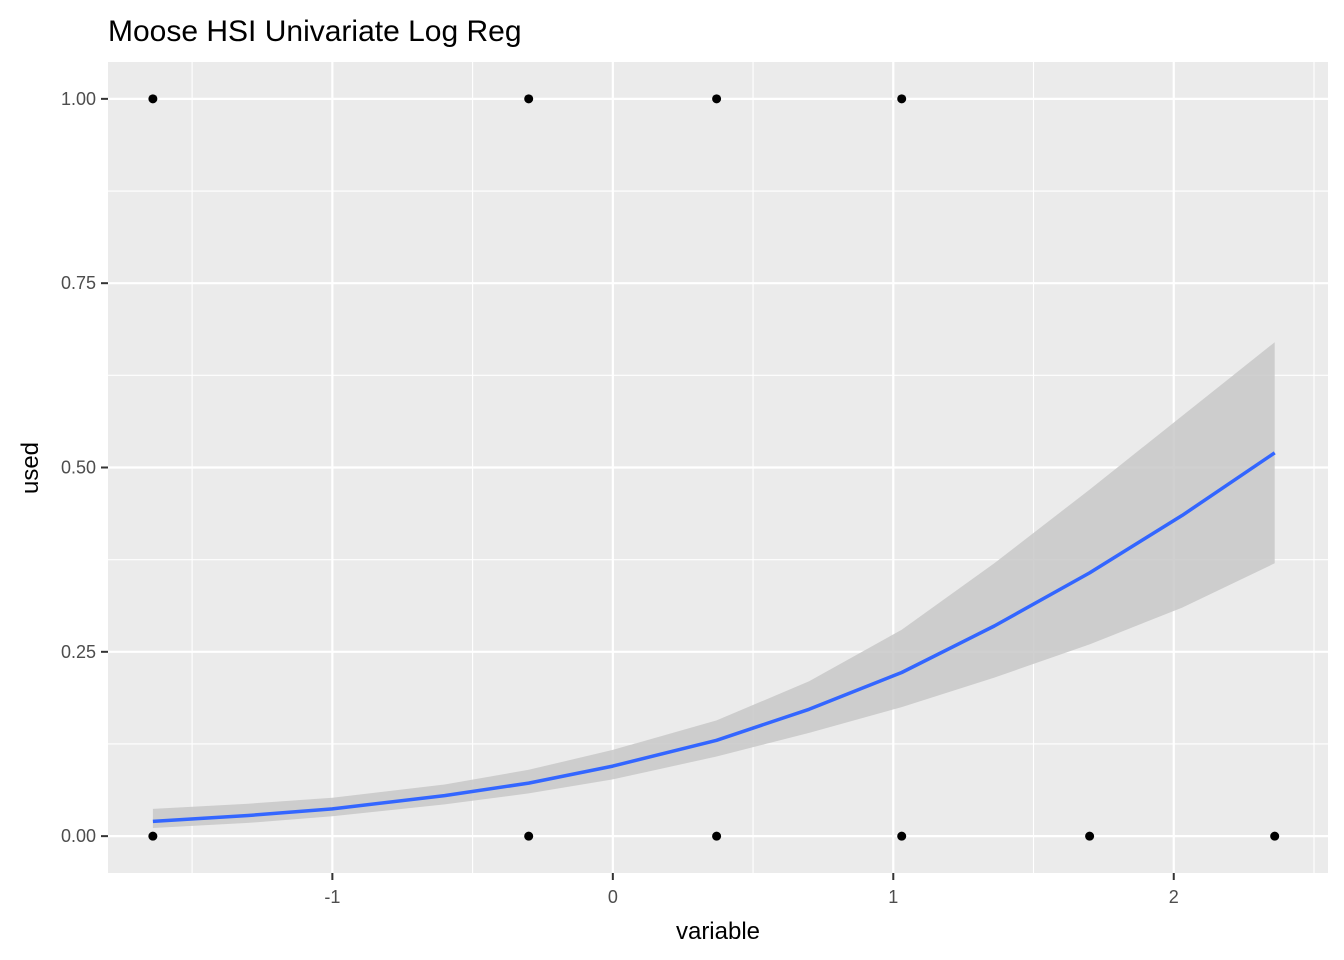 Image resolution: width=1344 pixels, height=960 pixels. Describe the element at coordinates (893, 897) in the screenshot. I see `x-tick-label: 1` at that location.